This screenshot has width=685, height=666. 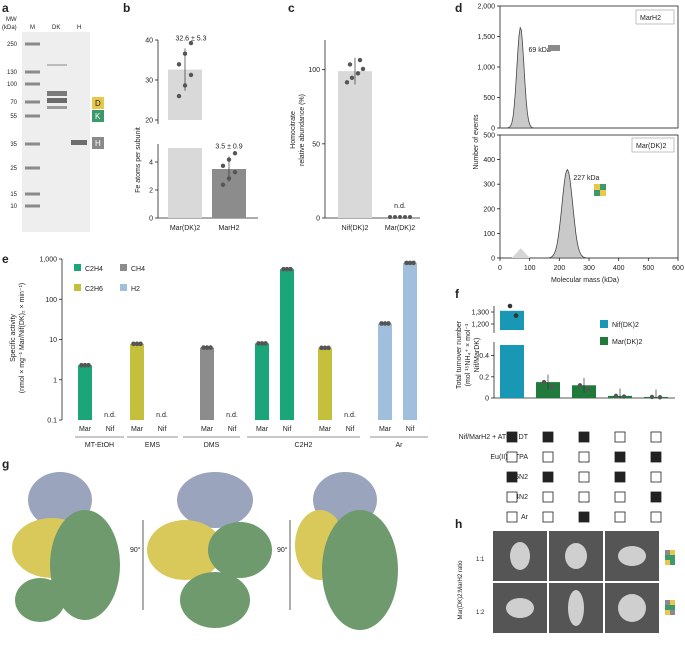 What do you see at coordinates (627, 342) in the screenshot?
I see `legend-mar: Mar(DK)2` at bounding box center [627, 342].